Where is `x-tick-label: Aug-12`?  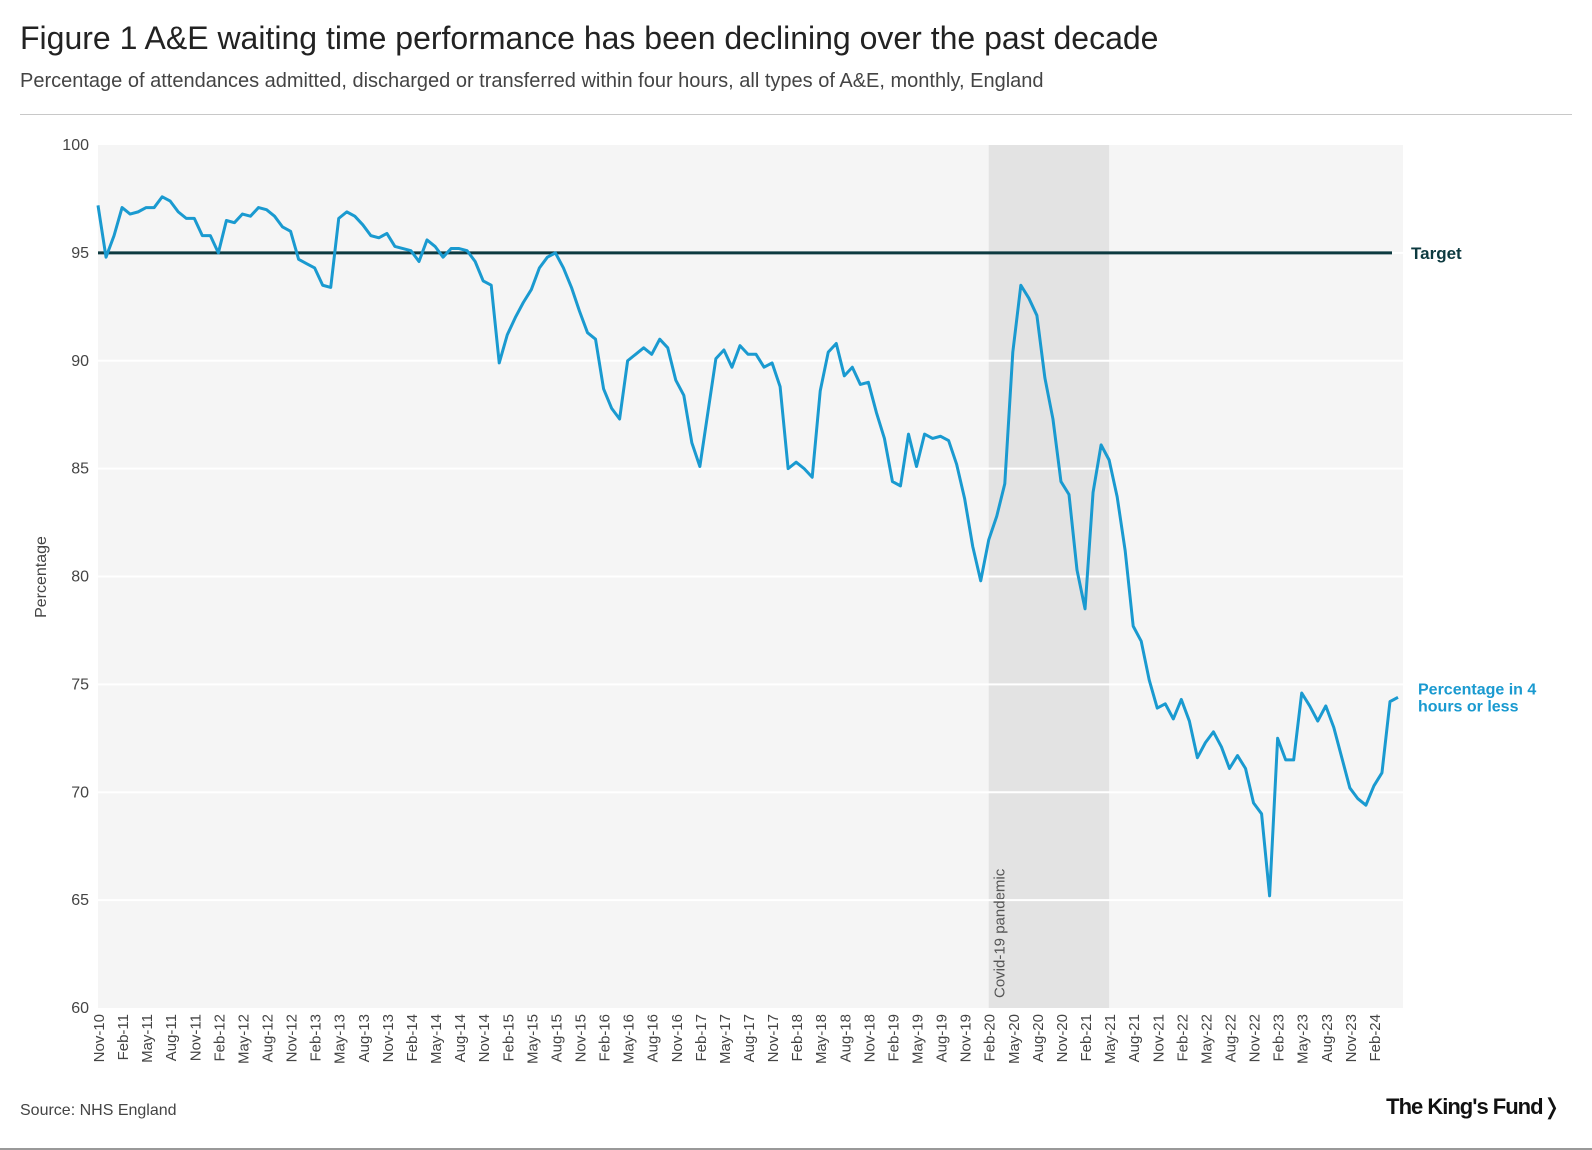 x-tick-label: Aug-12 is located at coordinates (268, 1038).